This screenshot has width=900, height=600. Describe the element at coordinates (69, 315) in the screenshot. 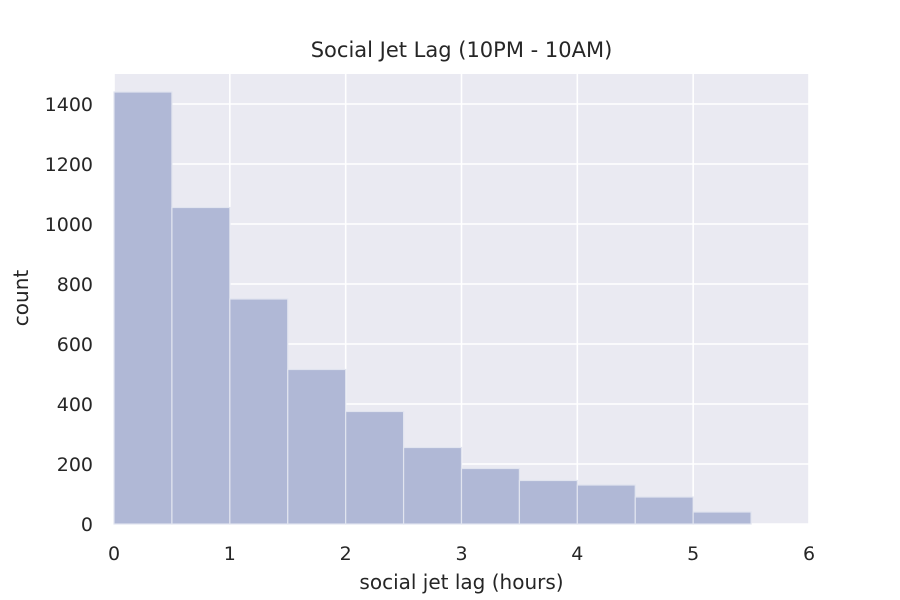

I see `y-tick-labels: 0 200 400 600 800 1000 1200 1400` at that location.